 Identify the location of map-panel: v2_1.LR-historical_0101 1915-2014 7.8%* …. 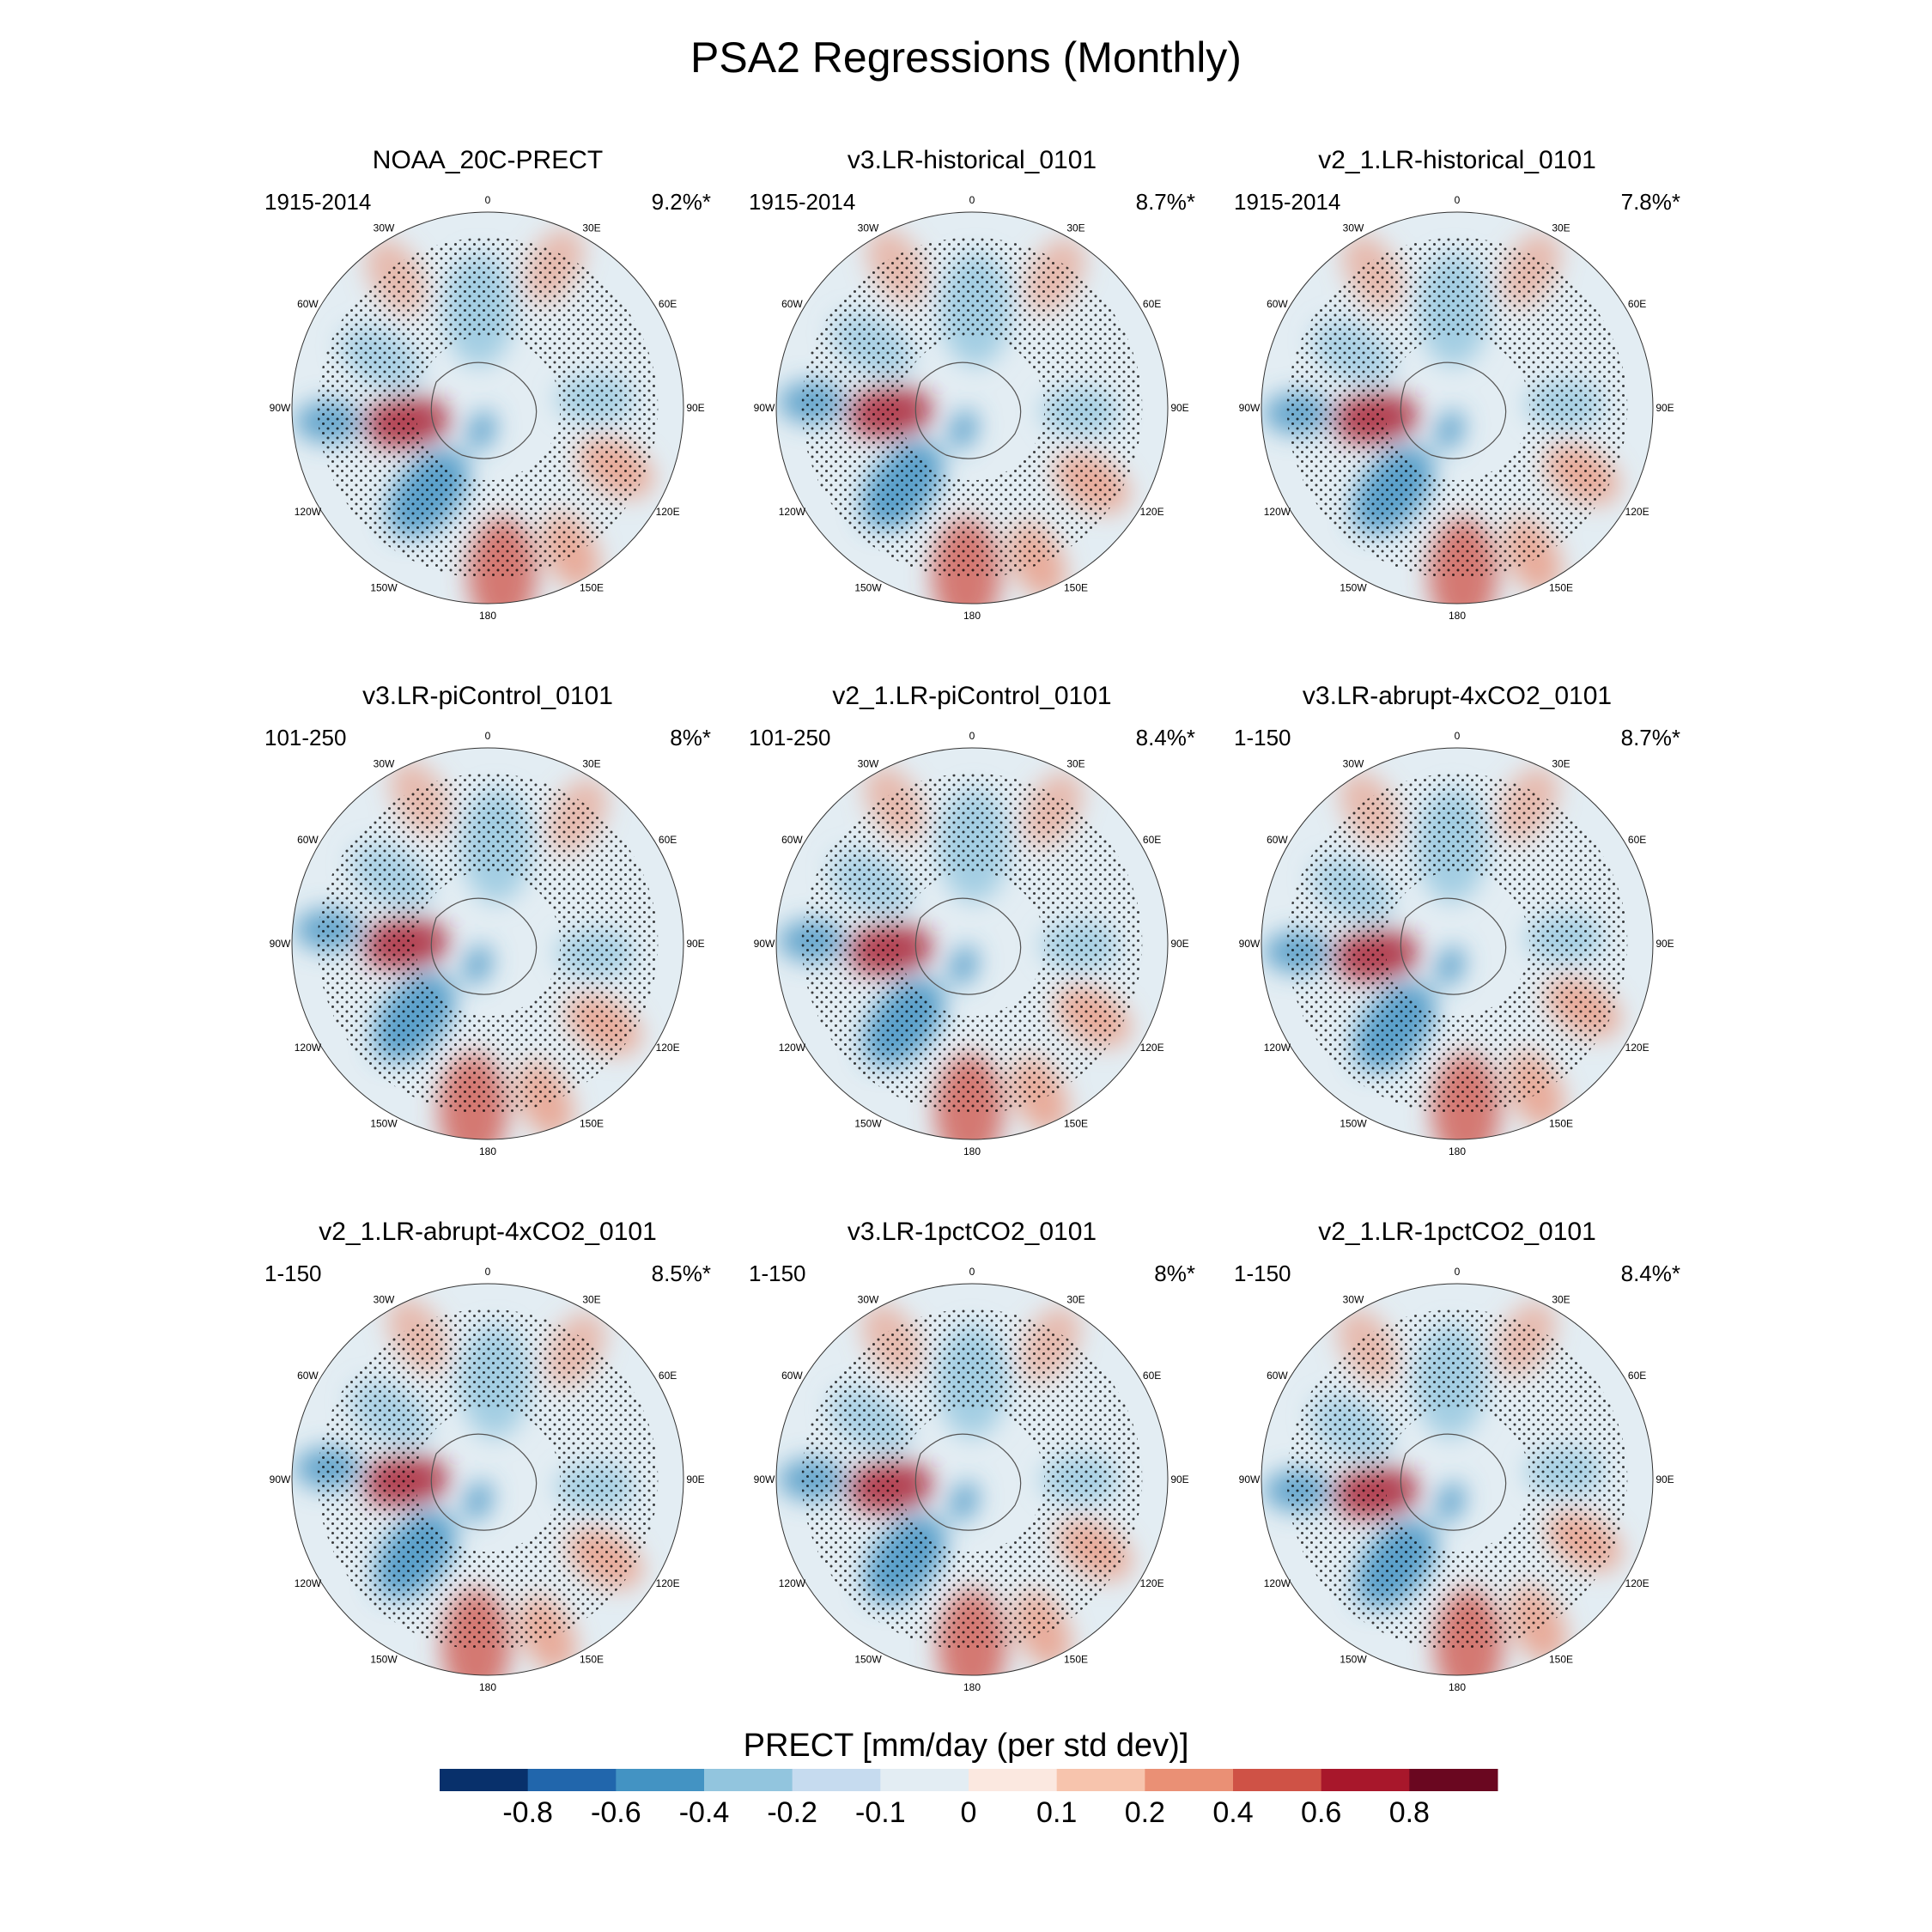
(1457, 387).